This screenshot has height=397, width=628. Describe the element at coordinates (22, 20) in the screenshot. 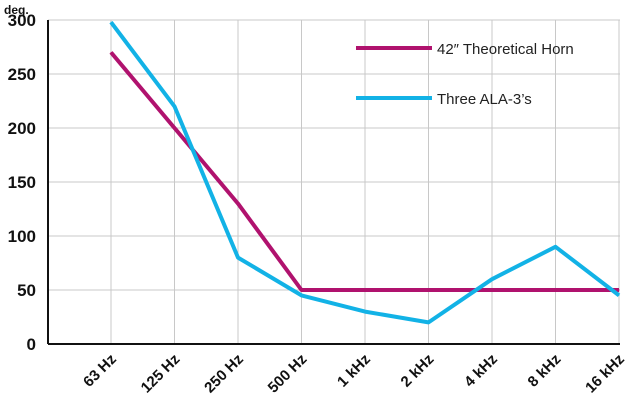

I see `y-tick-label: 300` at that location.